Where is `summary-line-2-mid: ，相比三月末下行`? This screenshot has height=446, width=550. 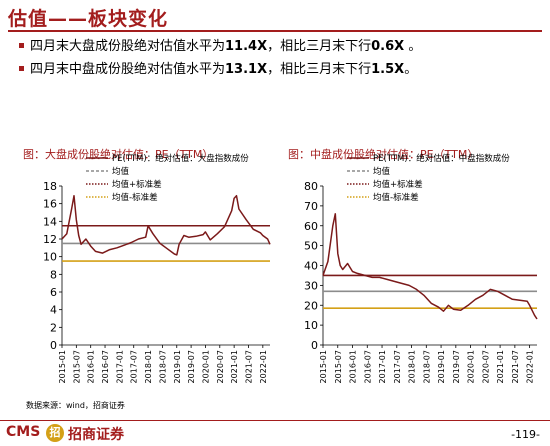
summary-line-2-mid: ，相比三月末下行 is located at coordinates (319, 69).